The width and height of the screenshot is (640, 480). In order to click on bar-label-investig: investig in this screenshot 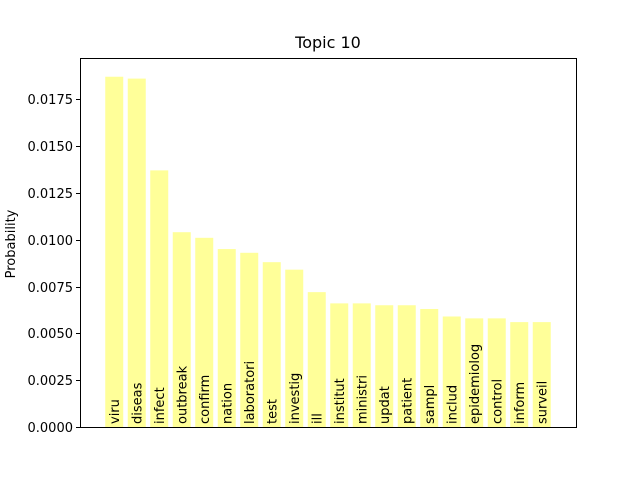, I will do `click(295, 398)`.